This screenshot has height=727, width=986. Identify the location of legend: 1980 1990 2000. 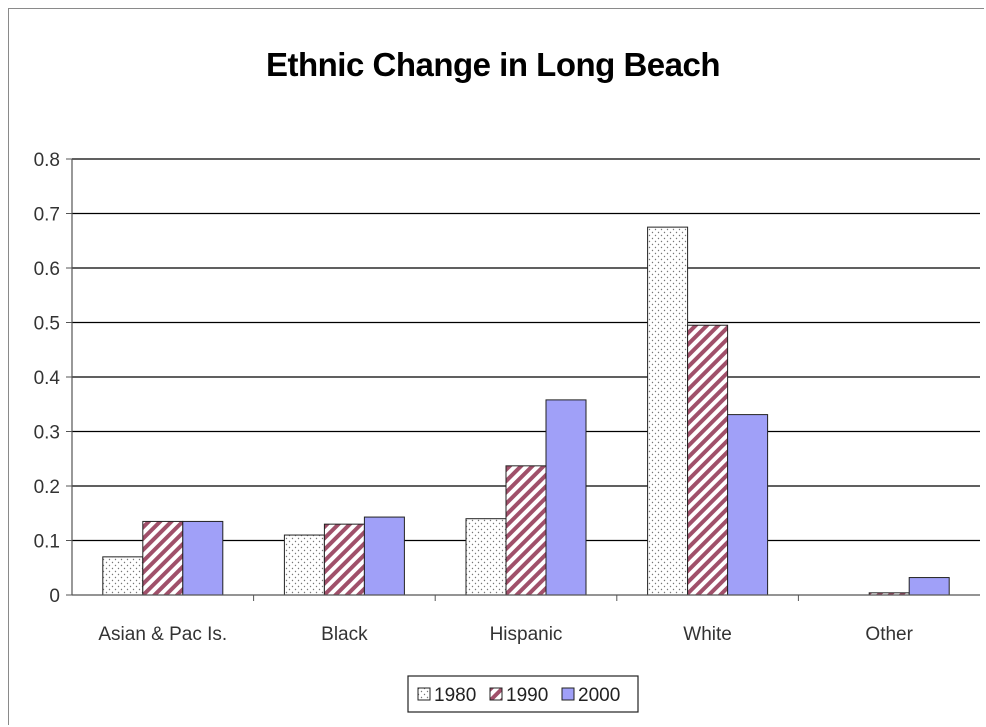
(523, 694).